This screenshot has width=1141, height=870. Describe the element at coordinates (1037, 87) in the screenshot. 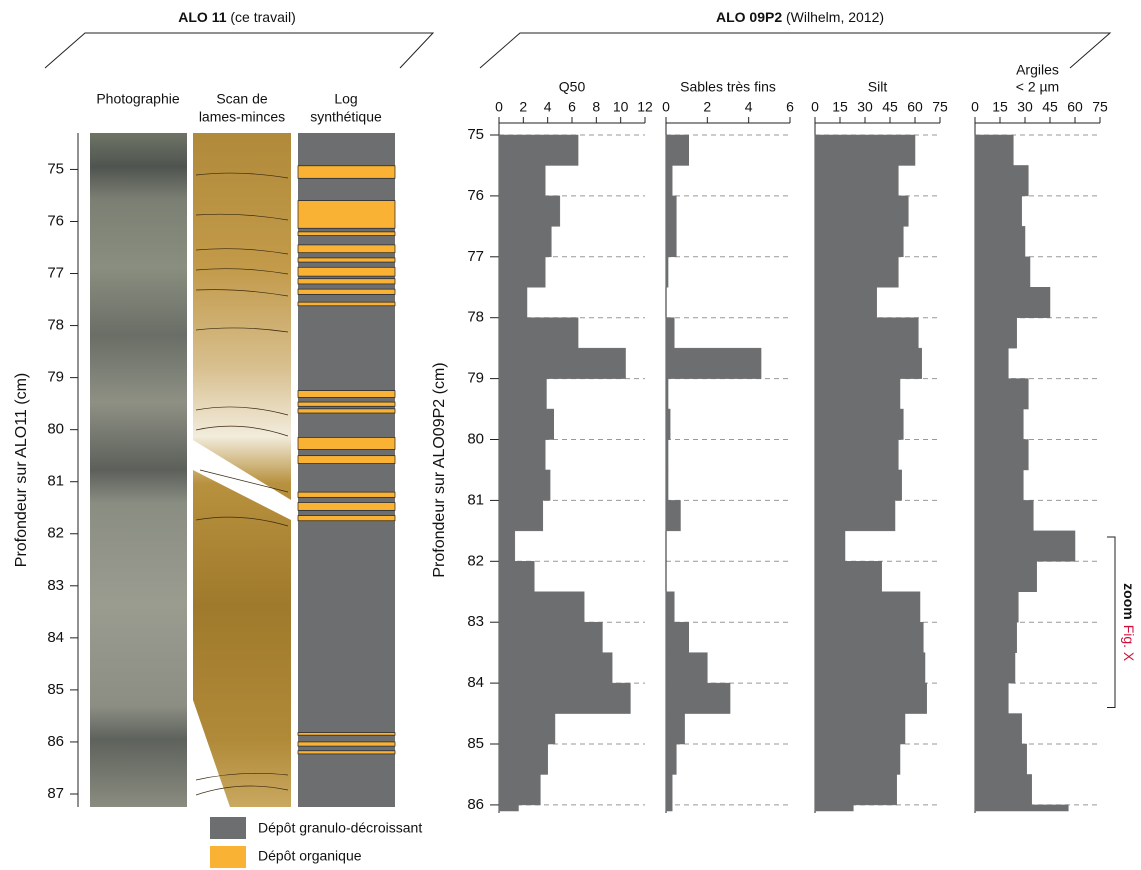

I see `panel-title: < 2 µm` at that location.